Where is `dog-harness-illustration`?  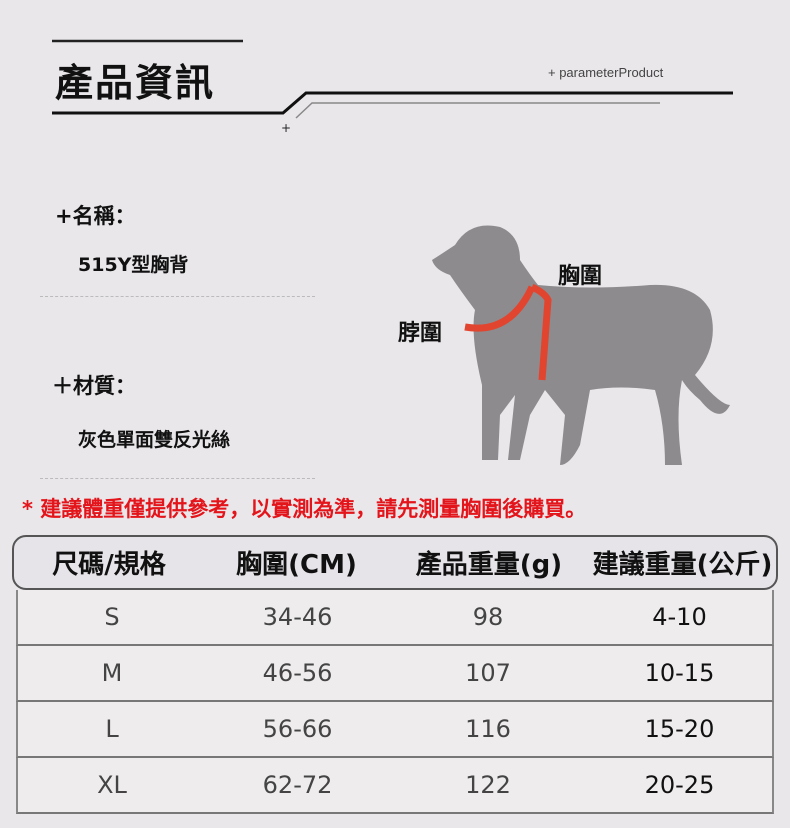
dog-harness-illustration is located at coordinates (581, 345).